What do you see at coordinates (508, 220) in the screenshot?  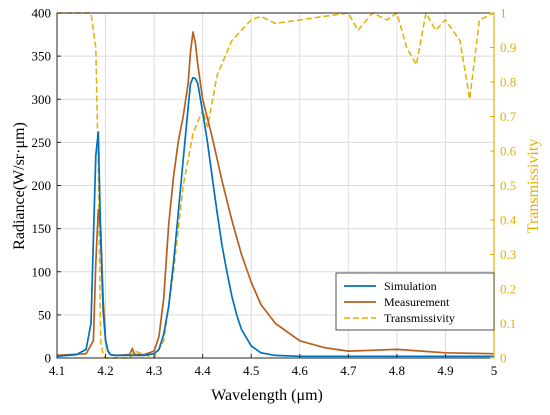 I see `y-right-tick-label: 0.4` at bounding box center [508, 220].